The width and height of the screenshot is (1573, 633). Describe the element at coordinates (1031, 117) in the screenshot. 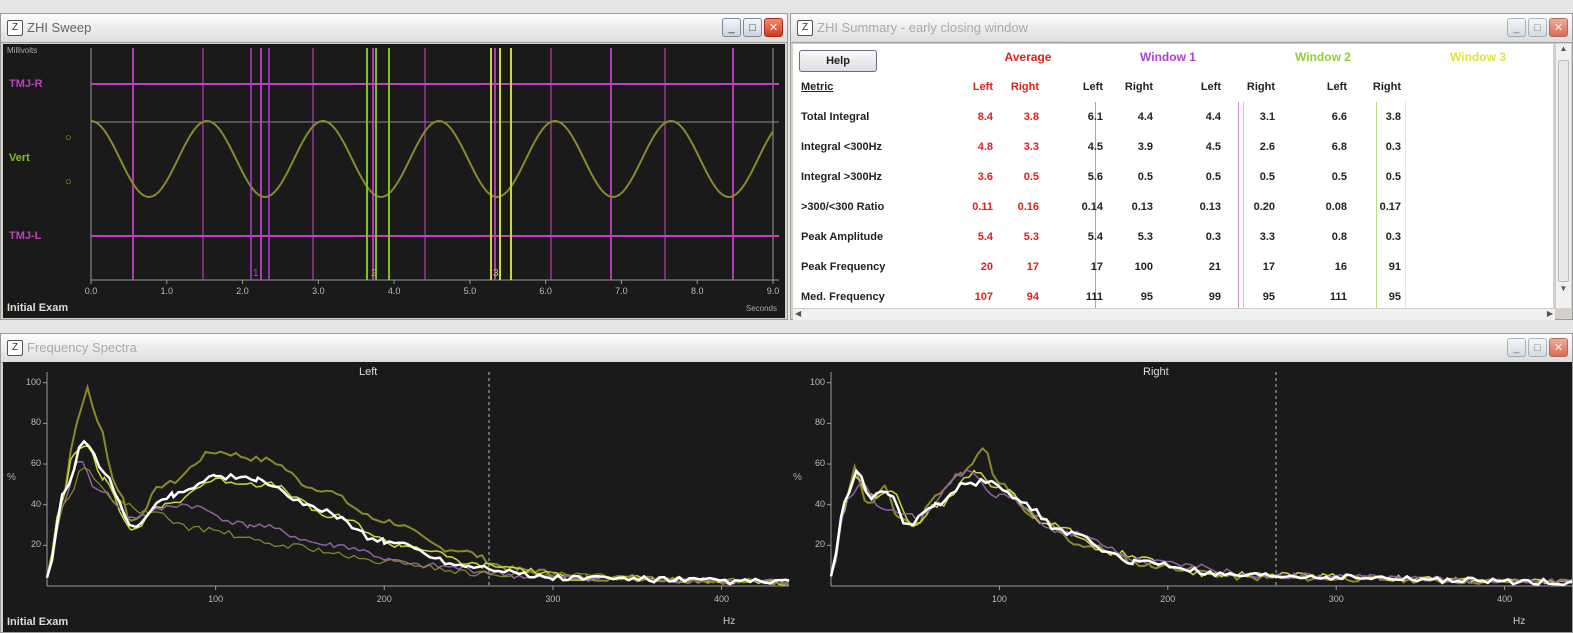

I see `value-cell: 3.8` at that location.